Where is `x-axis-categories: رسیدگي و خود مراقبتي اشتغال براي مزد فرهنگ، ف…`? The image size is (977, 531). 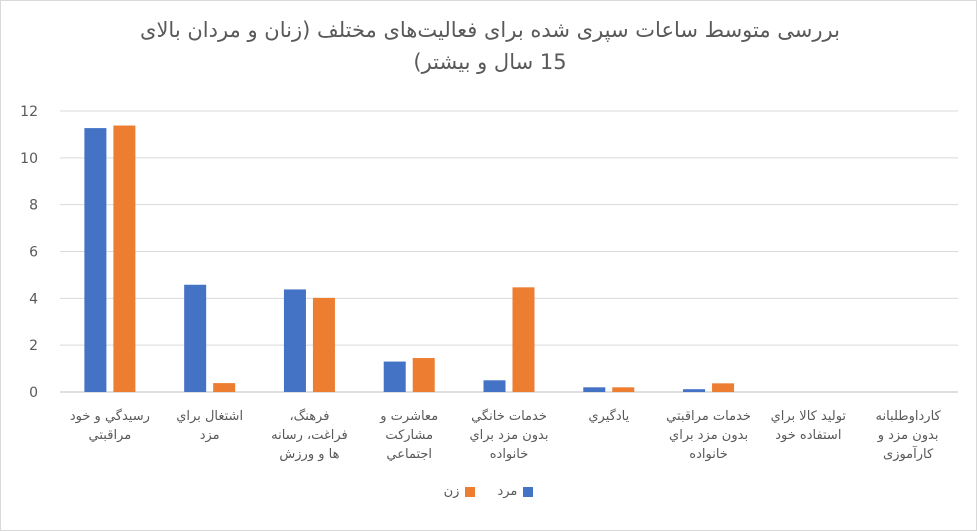 x-axis-categories: رسیدگي و خود مراقبتي اشتغال براي مزد فرهنگ، ف… is located at coordinates (506, 435).